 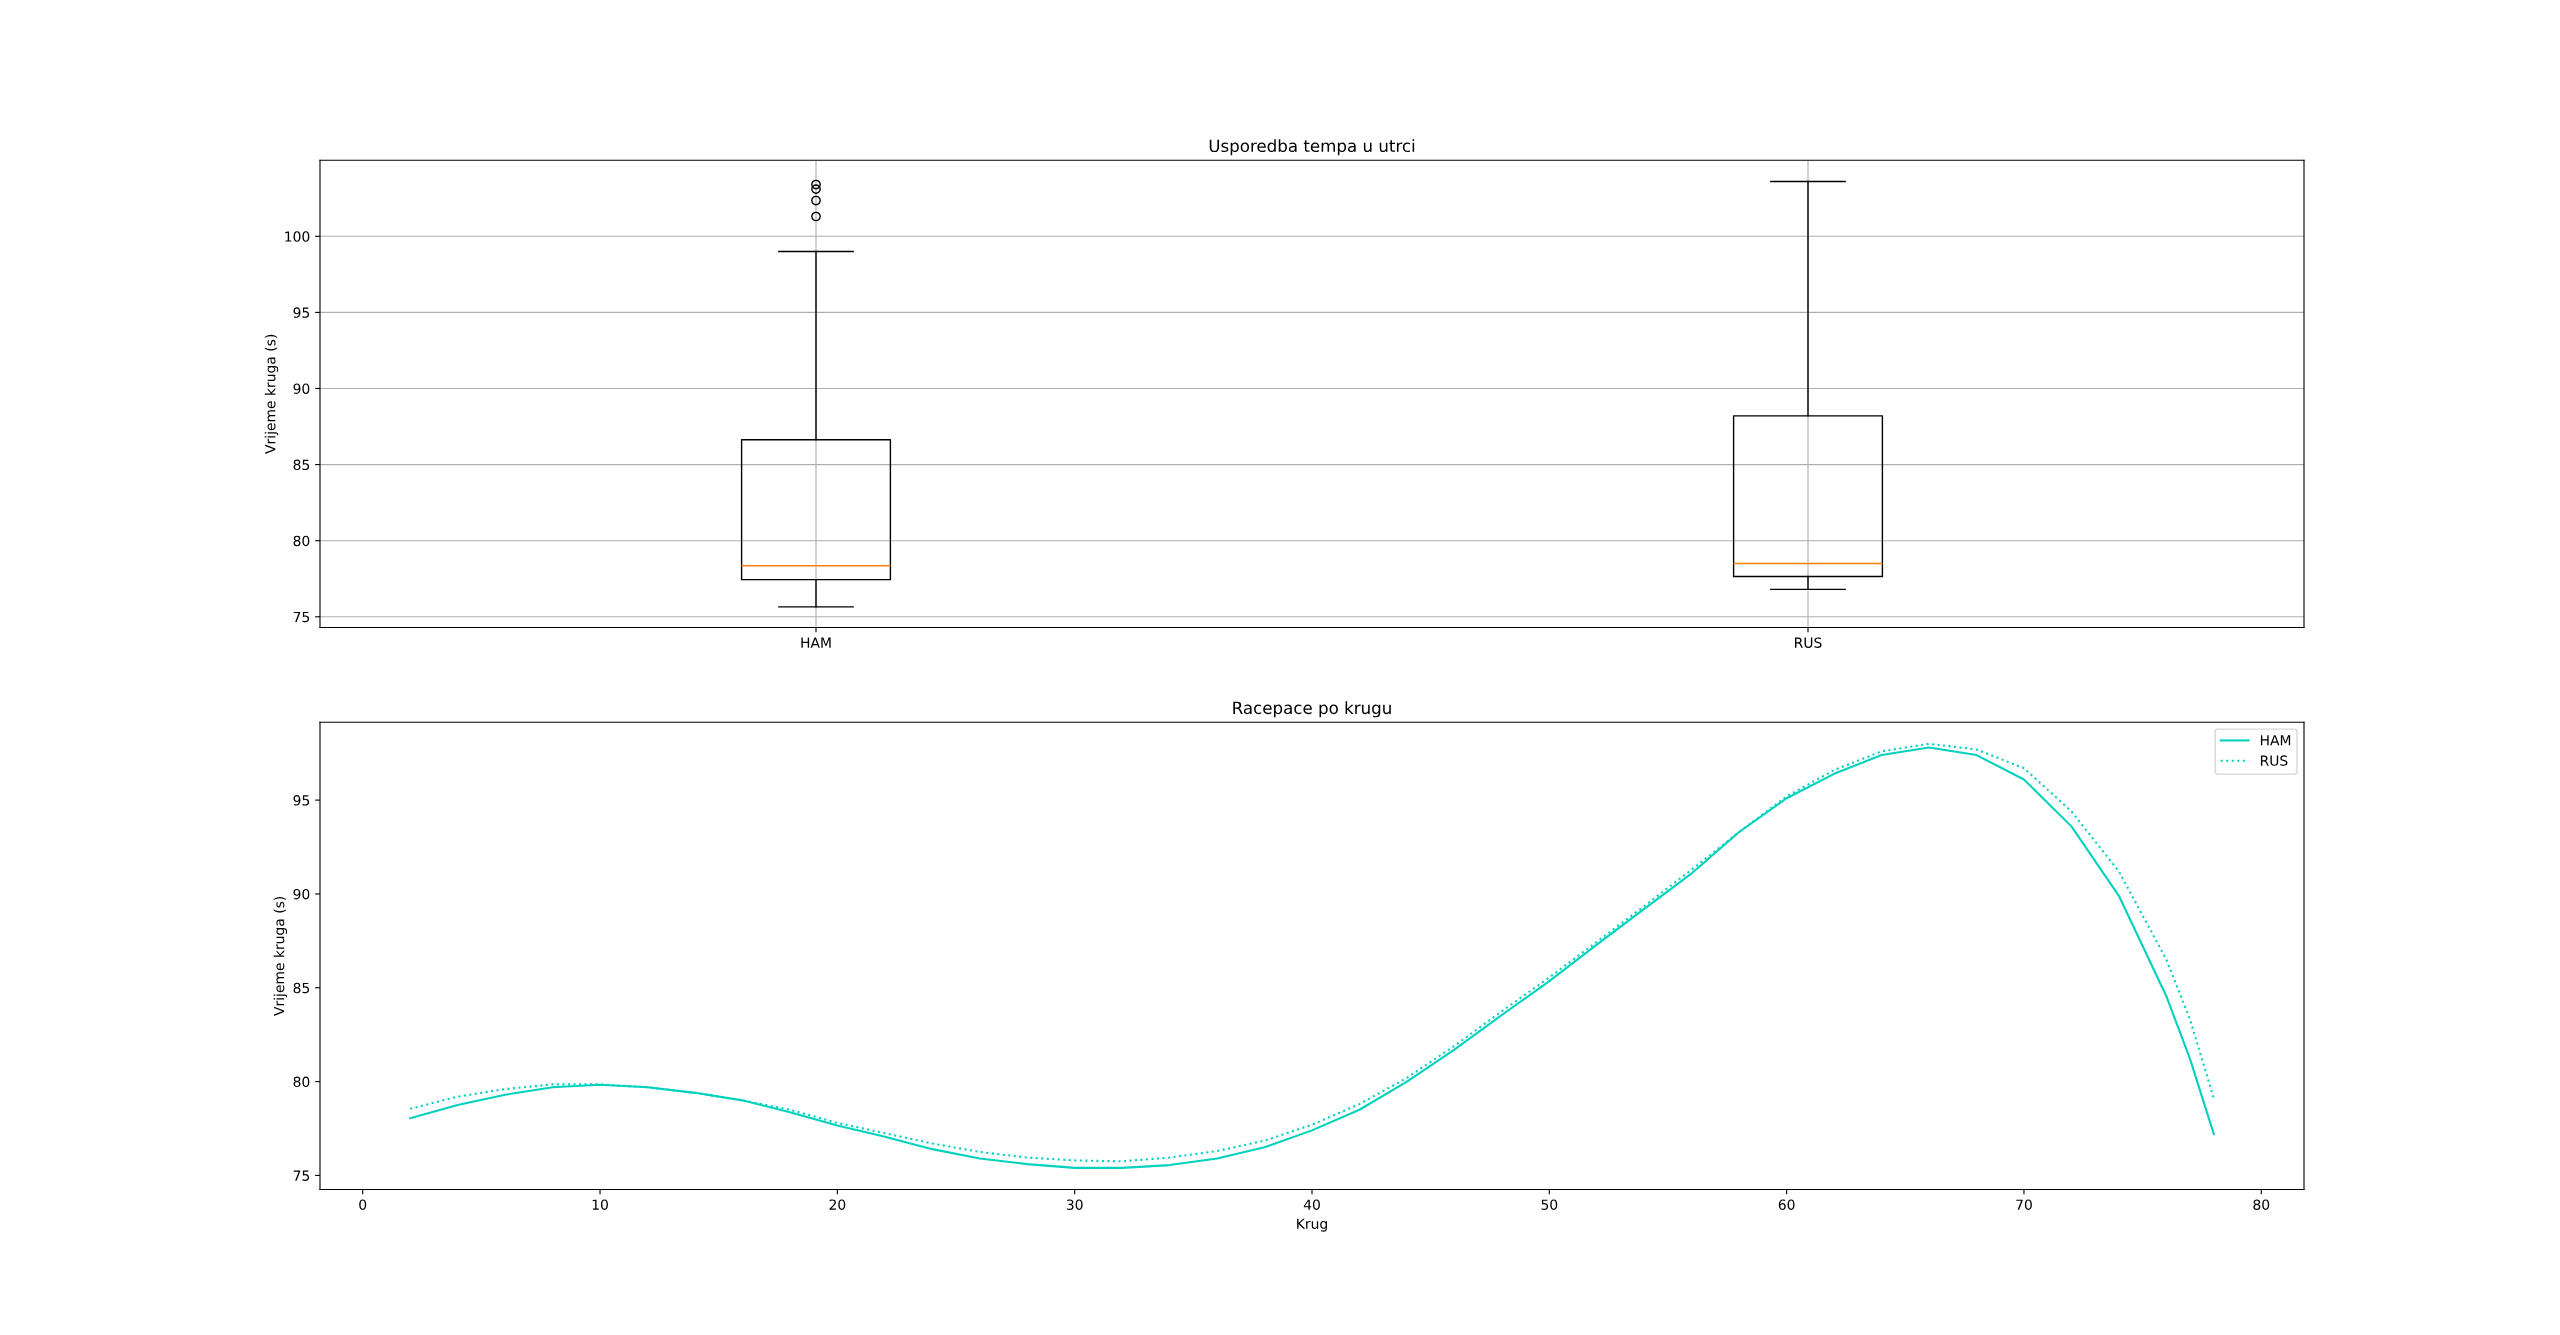 What do you see at coordinates (1312, 709) in the screenshot?
I see `chart-title: Racepace po krugu` at bounding box center [1312, 709].